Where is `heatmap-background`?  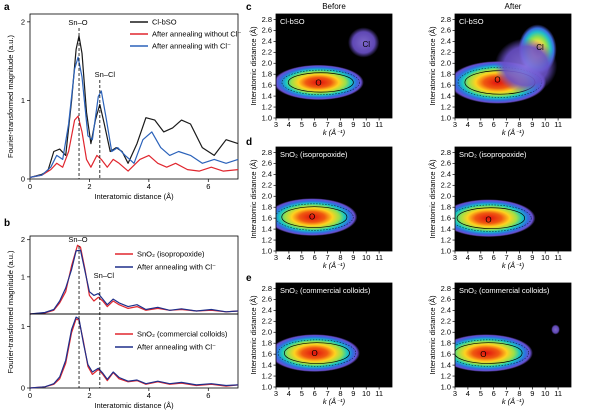 heatmap-background is located at coordinates (334, 335).